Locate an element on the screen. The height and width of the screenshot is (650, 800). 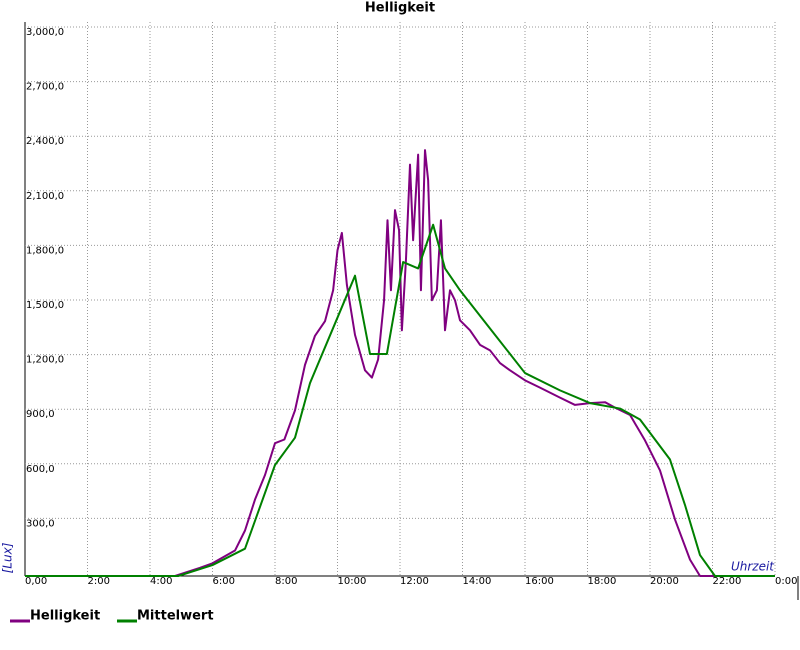
x-tick-label: 18:00 is located at coordinates (602, 581).